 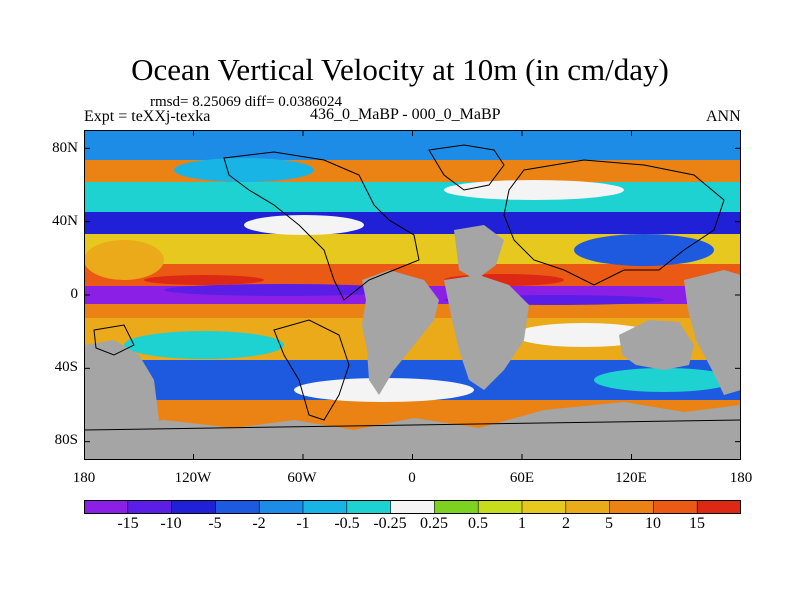 I want to click on colorbar-label: -2, so click(x=259, y=523).